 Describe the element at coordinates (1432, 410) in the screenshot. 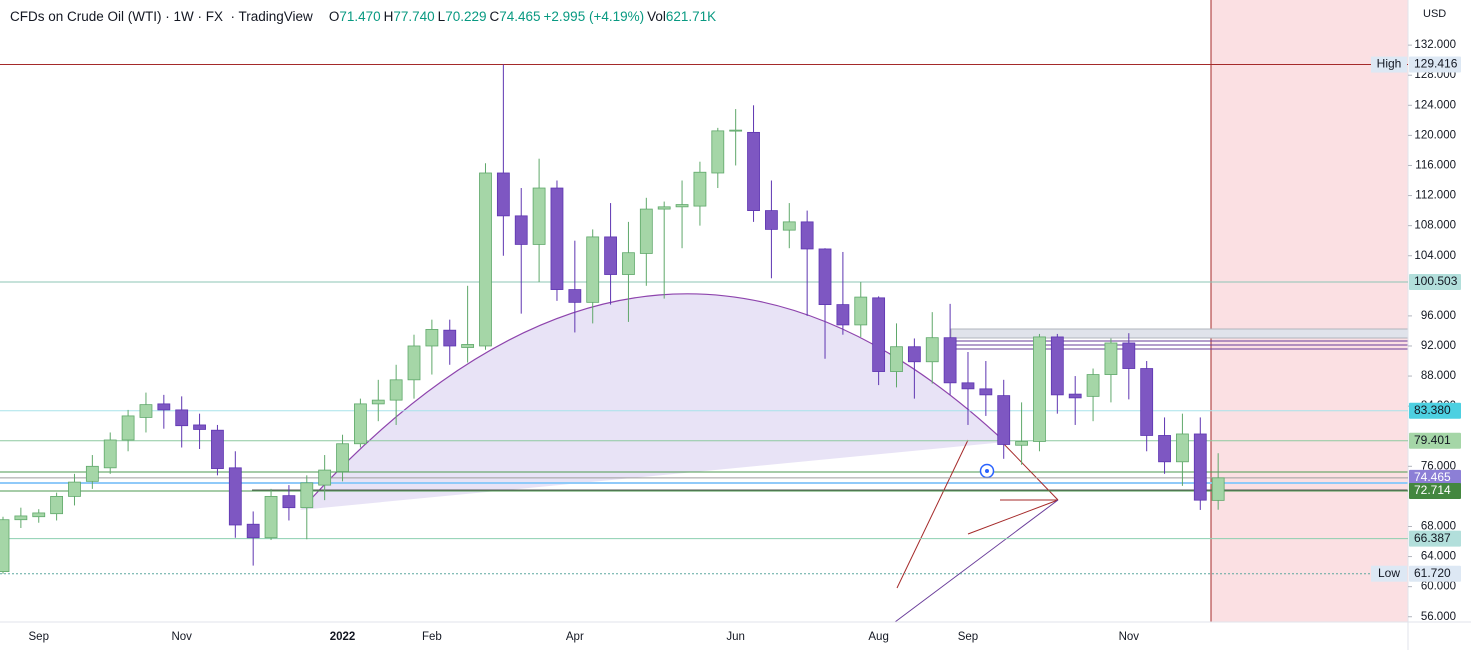

I see `price-label: 83.380` at that location.